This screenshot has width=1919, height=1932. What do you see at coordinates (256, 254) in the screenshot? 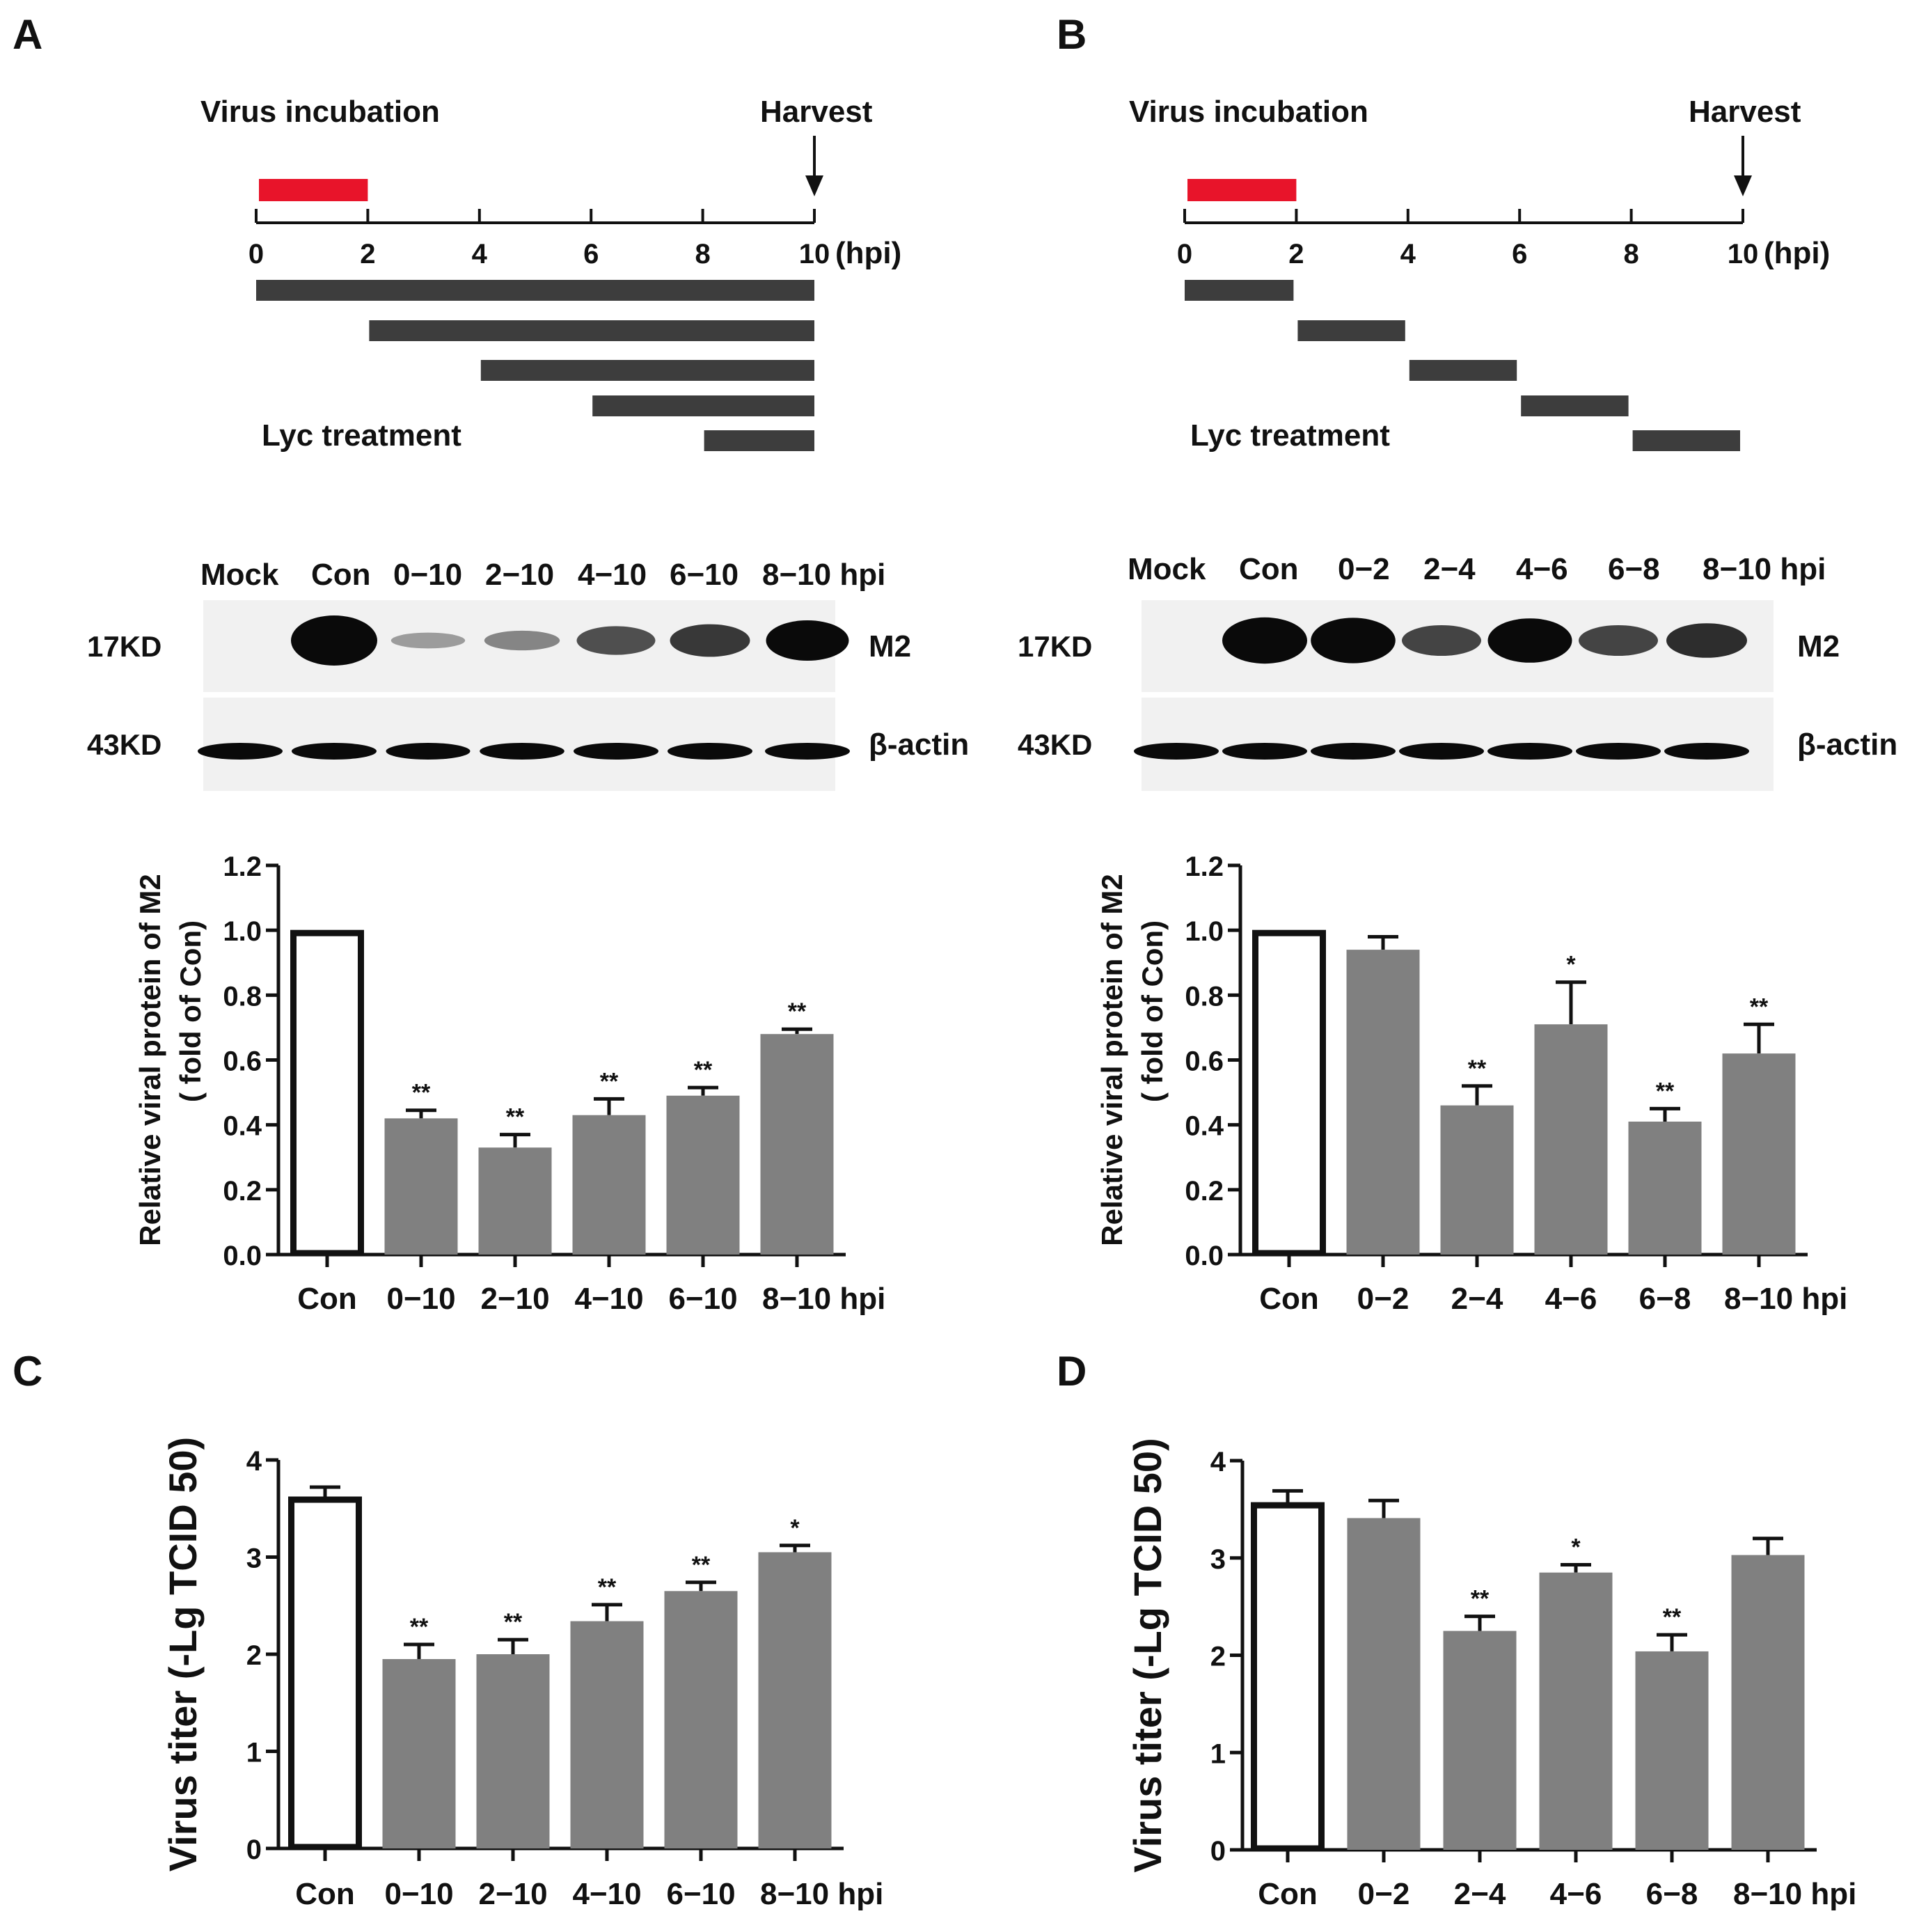
I see `time-tick-label: 0` at bounding box center [256, 254].